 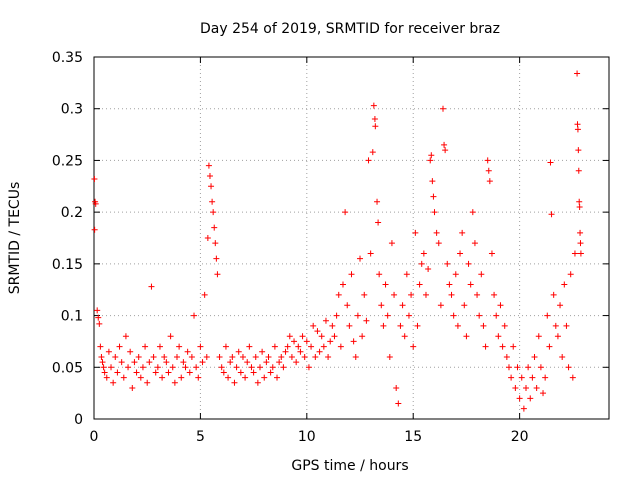 I want to click on y-tick-label: 0.25, so click(x=67, y=161).